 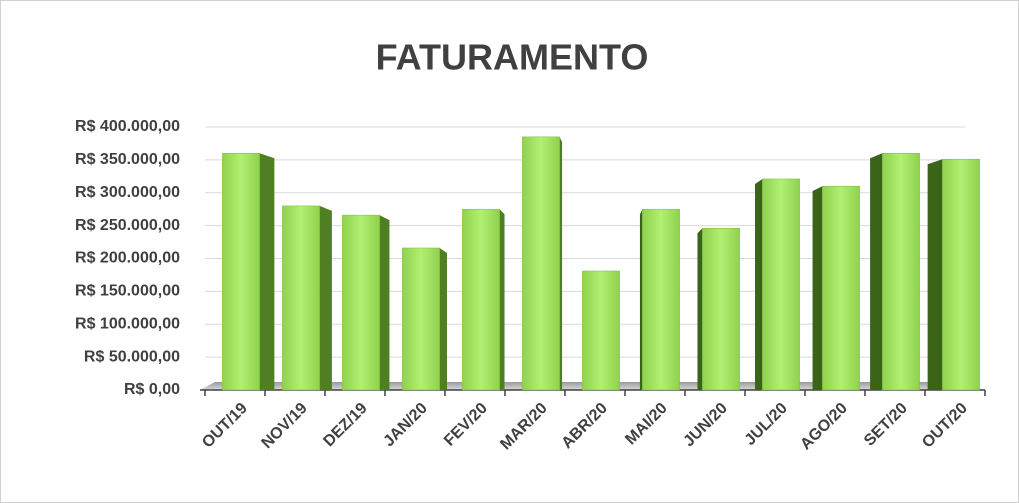 I want to click on y-tick-label: R$ 300.000,00, so click(x=127, y=192).